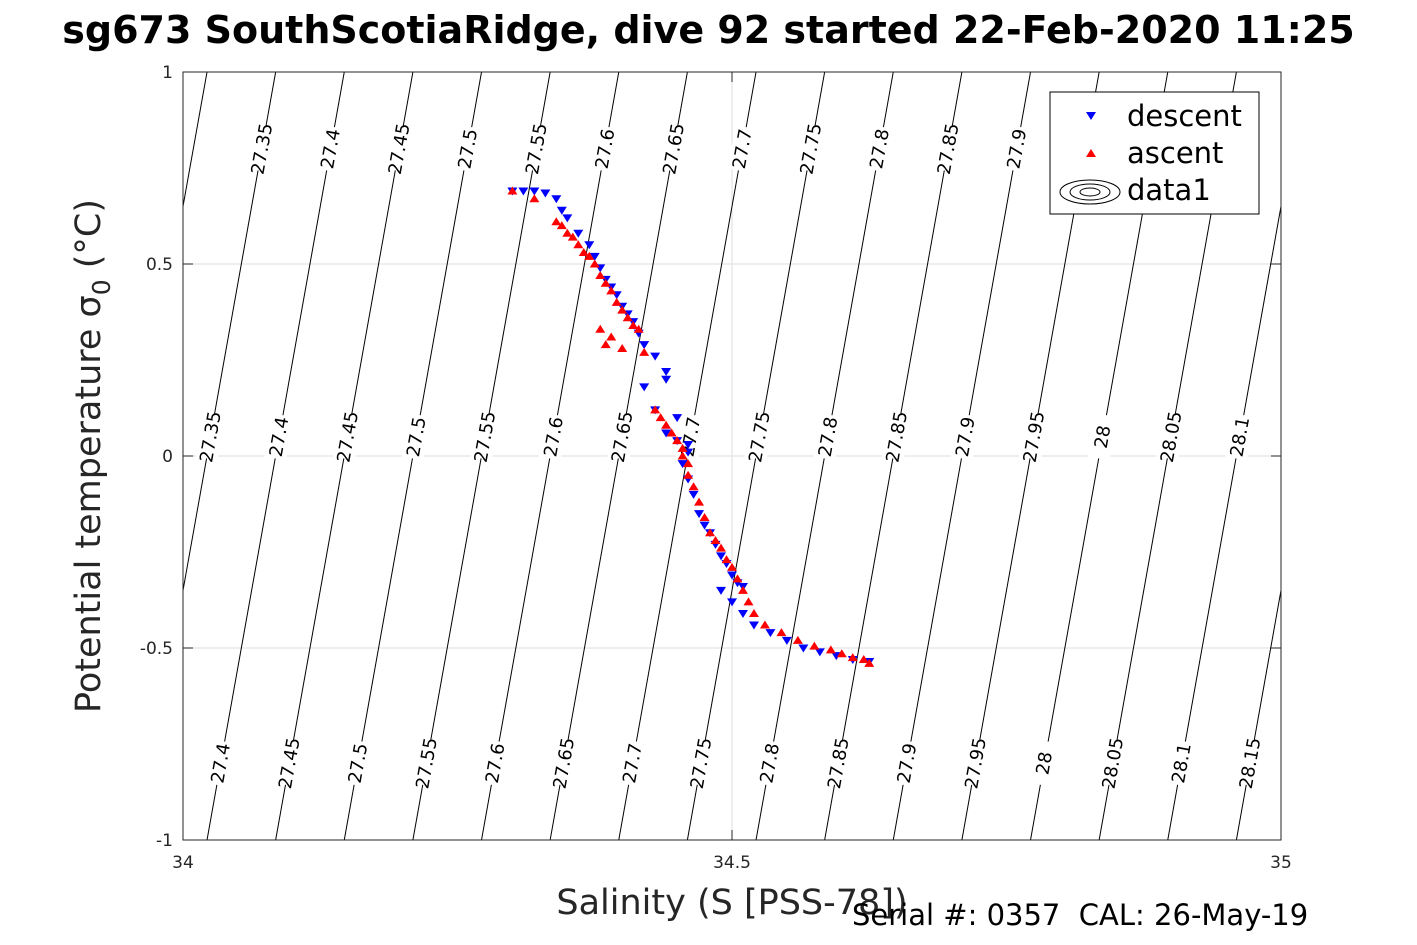 This screenshot has width=1417, height=945. Describe the element at coordinates (1103, 437) in the screenshot. I see `isopycnal-label: 28` at that location.